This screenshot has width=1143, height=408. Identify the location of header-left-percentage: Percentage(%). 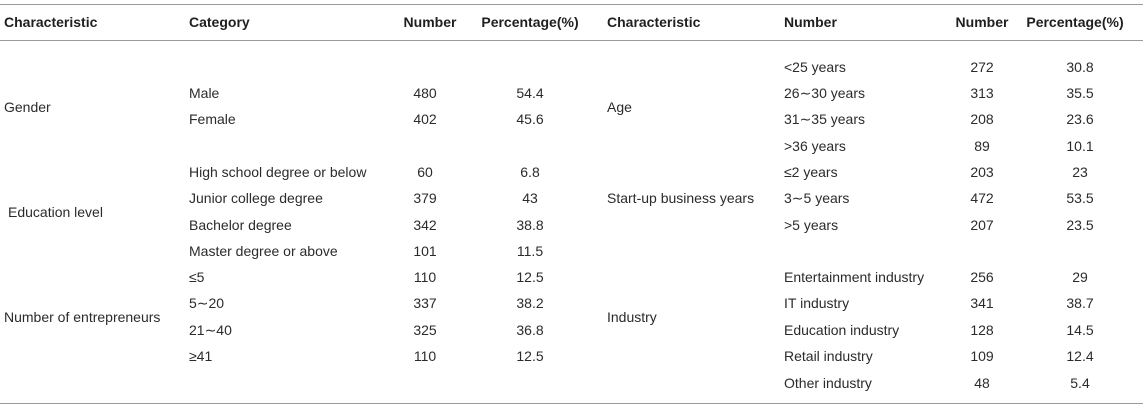
(530, 22).